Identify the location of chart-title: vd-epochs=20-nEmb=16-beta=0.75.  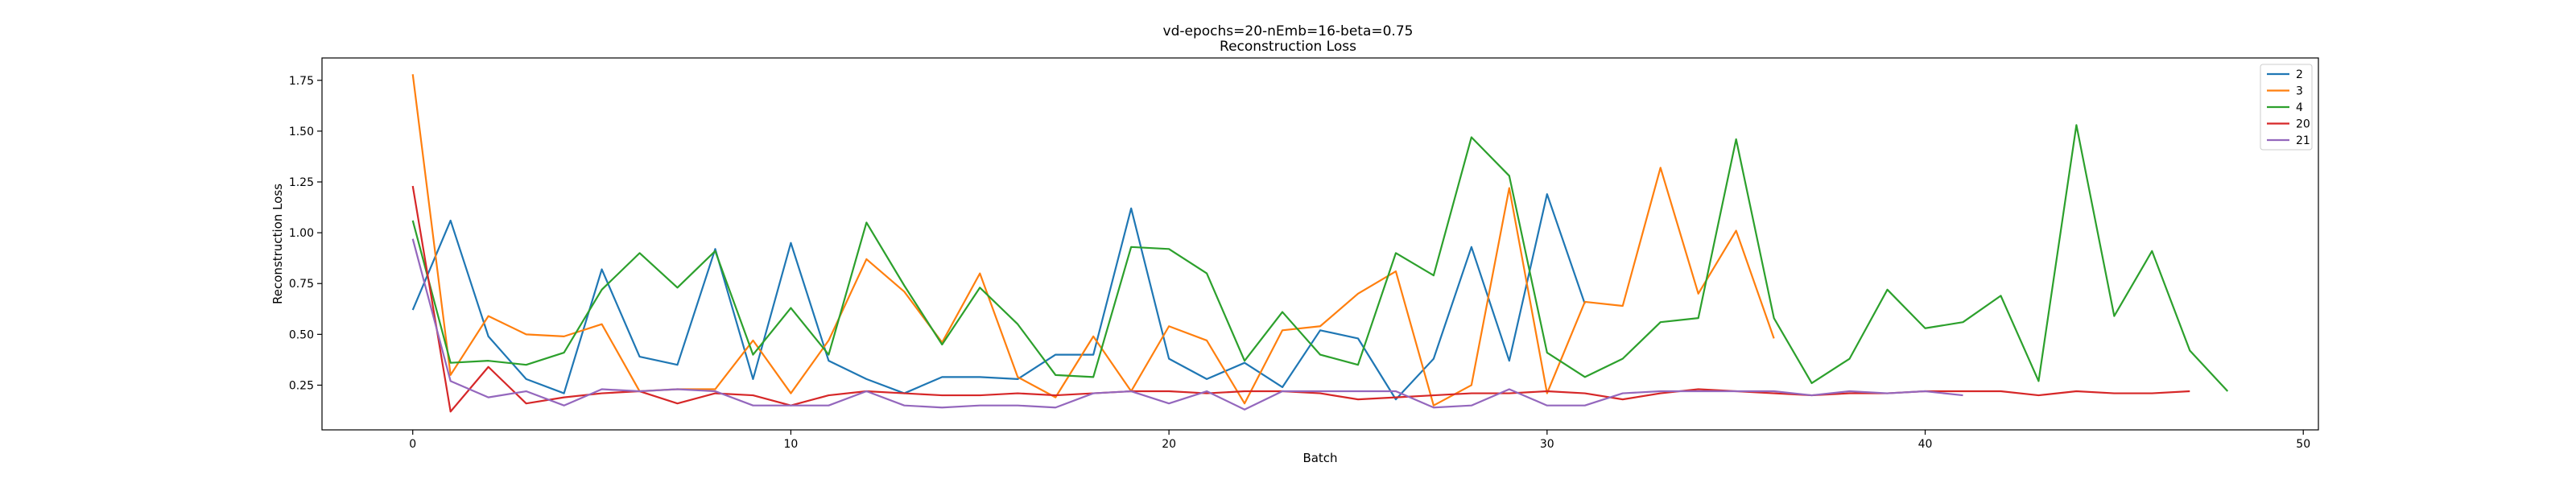
(1288, 31).